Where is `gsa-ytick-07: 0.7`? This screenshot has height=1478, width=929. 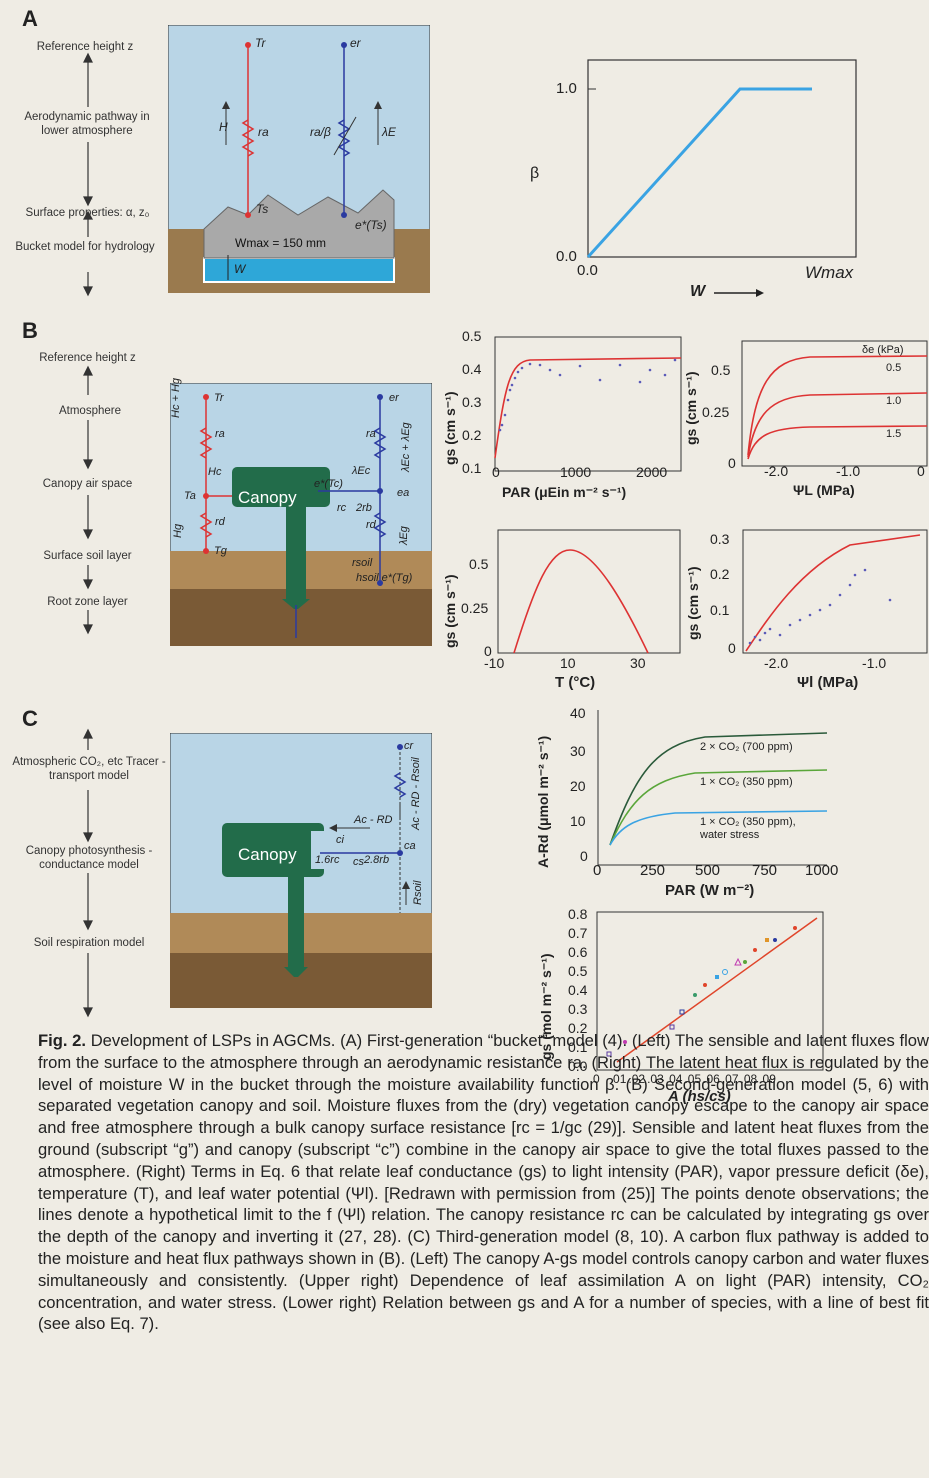
gsa-ytick-07: 0.7 is located at coordinates (578, 933).